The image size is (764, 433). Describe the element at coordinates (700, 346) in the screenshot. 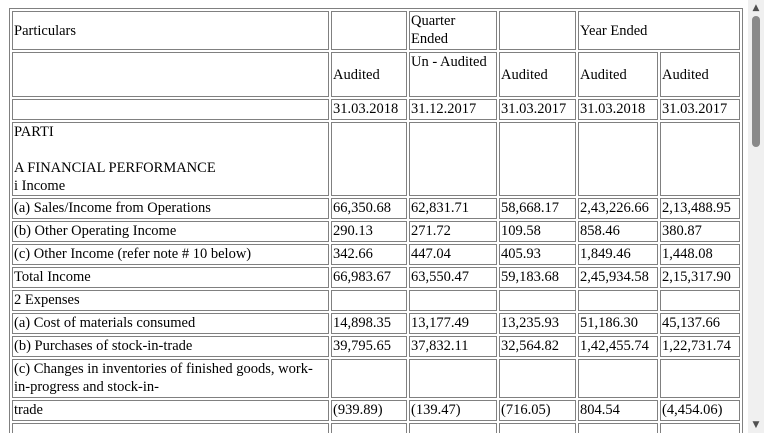

I see `value-cell: 1,22,731.74` at that location.